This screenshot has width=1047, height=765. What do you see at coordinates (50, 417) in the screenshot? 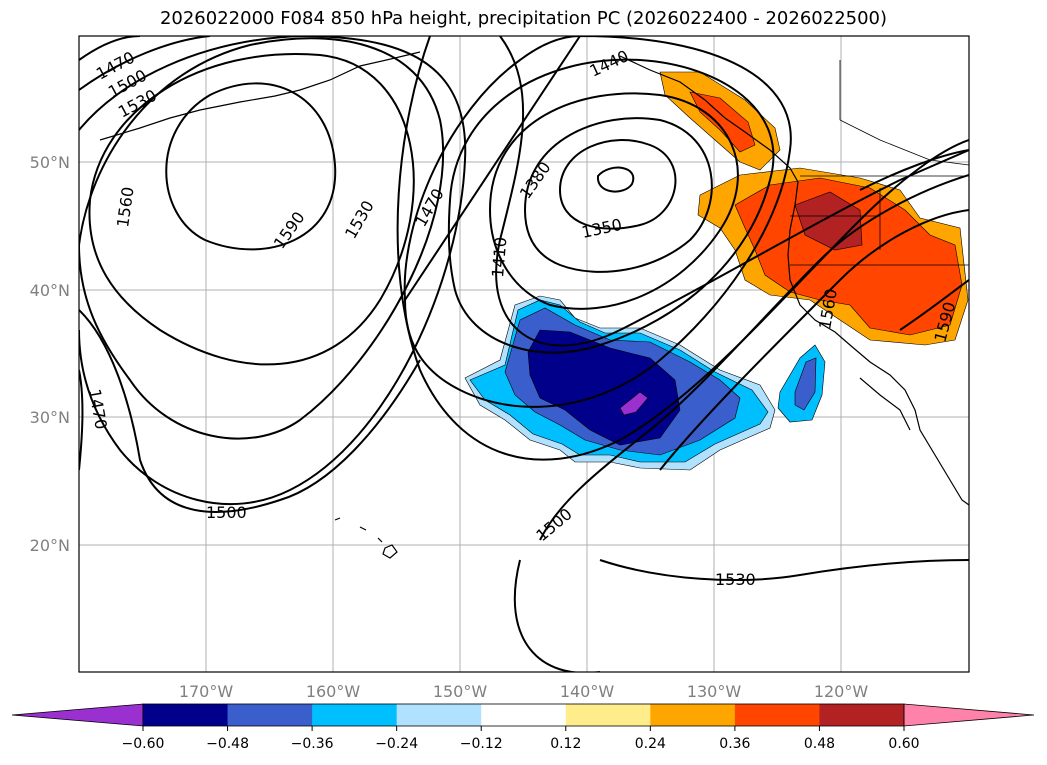
I see `lat-label: 30°N` at bounding box center [50, 417].